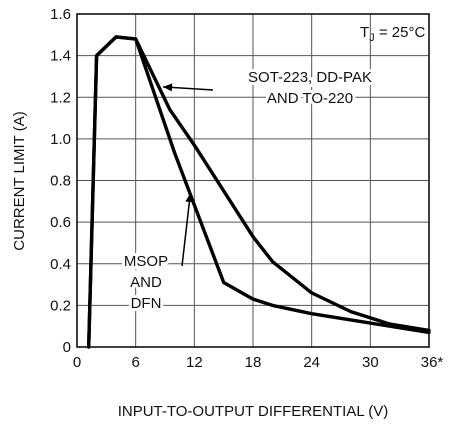 This screenshot has height=425, width=449. Describe the element at coordinates (60, 97) in the screenshot. I see `y-tick-label: 1.2` at that location.